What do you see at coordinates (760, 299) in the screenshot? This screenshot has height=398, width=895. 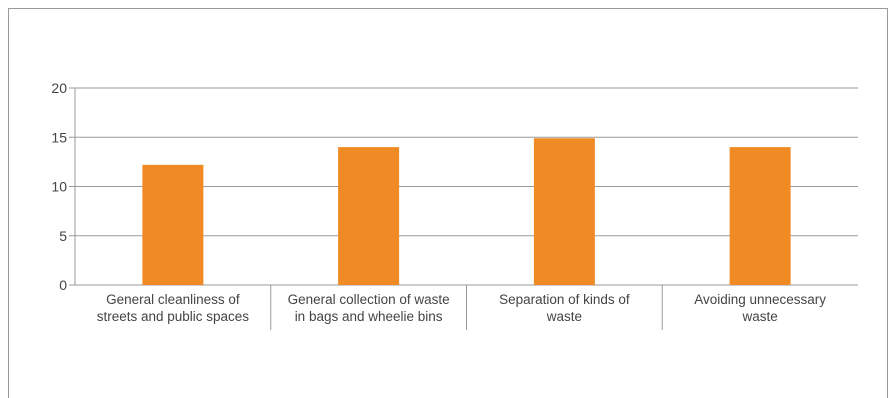 I see `category-label: Avoiding unnecessary` at bounding box center [760, 299].